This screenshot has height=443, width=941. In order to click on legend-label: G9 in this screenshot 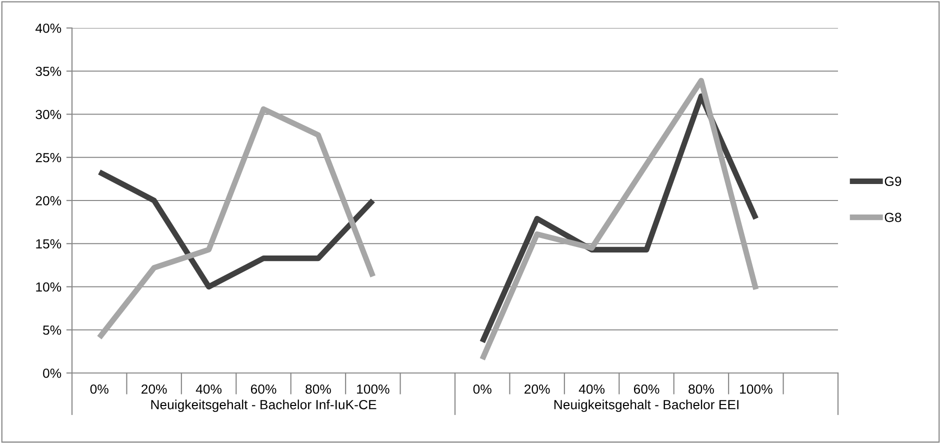, I will do `click(893, 181)`.